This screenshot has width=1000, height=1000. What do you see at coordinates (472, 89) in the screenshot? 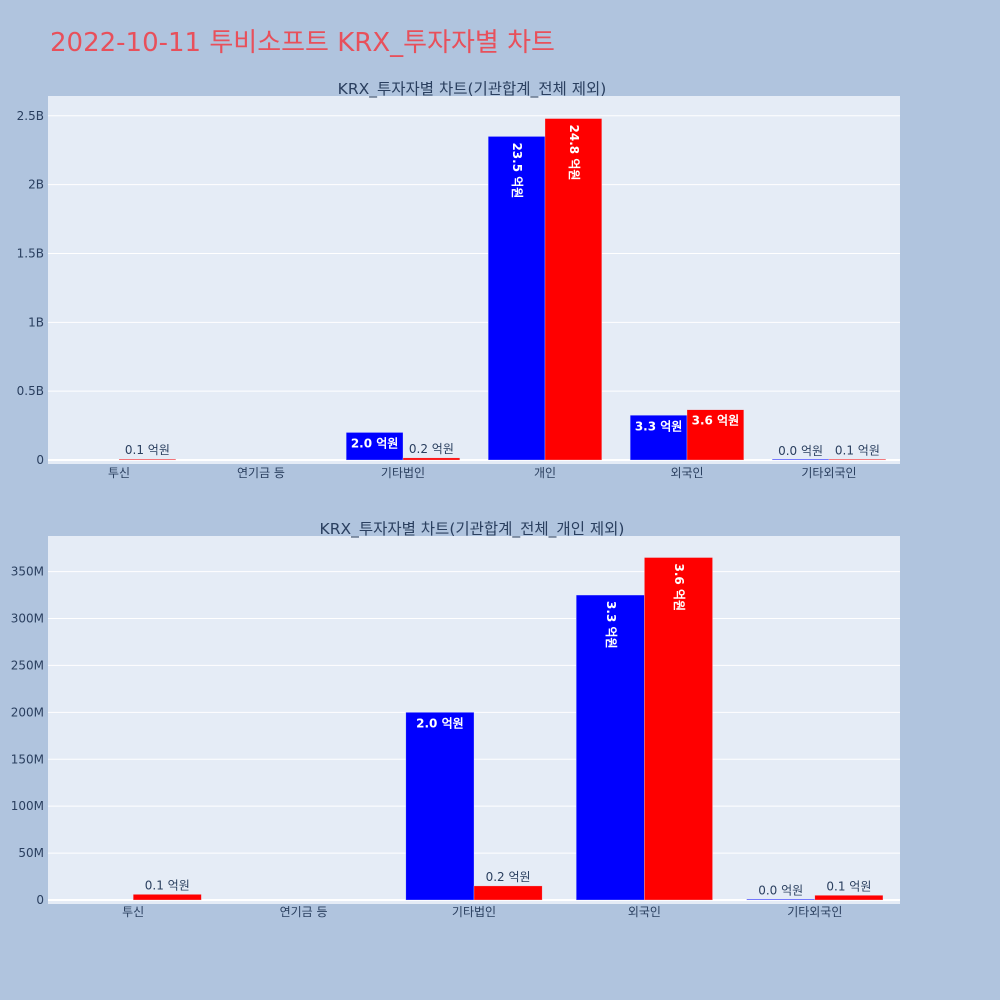
I see `chart-title: KRX_투자자별 차트(기관합계_전체 제외)` at bounding box center [472, 89].